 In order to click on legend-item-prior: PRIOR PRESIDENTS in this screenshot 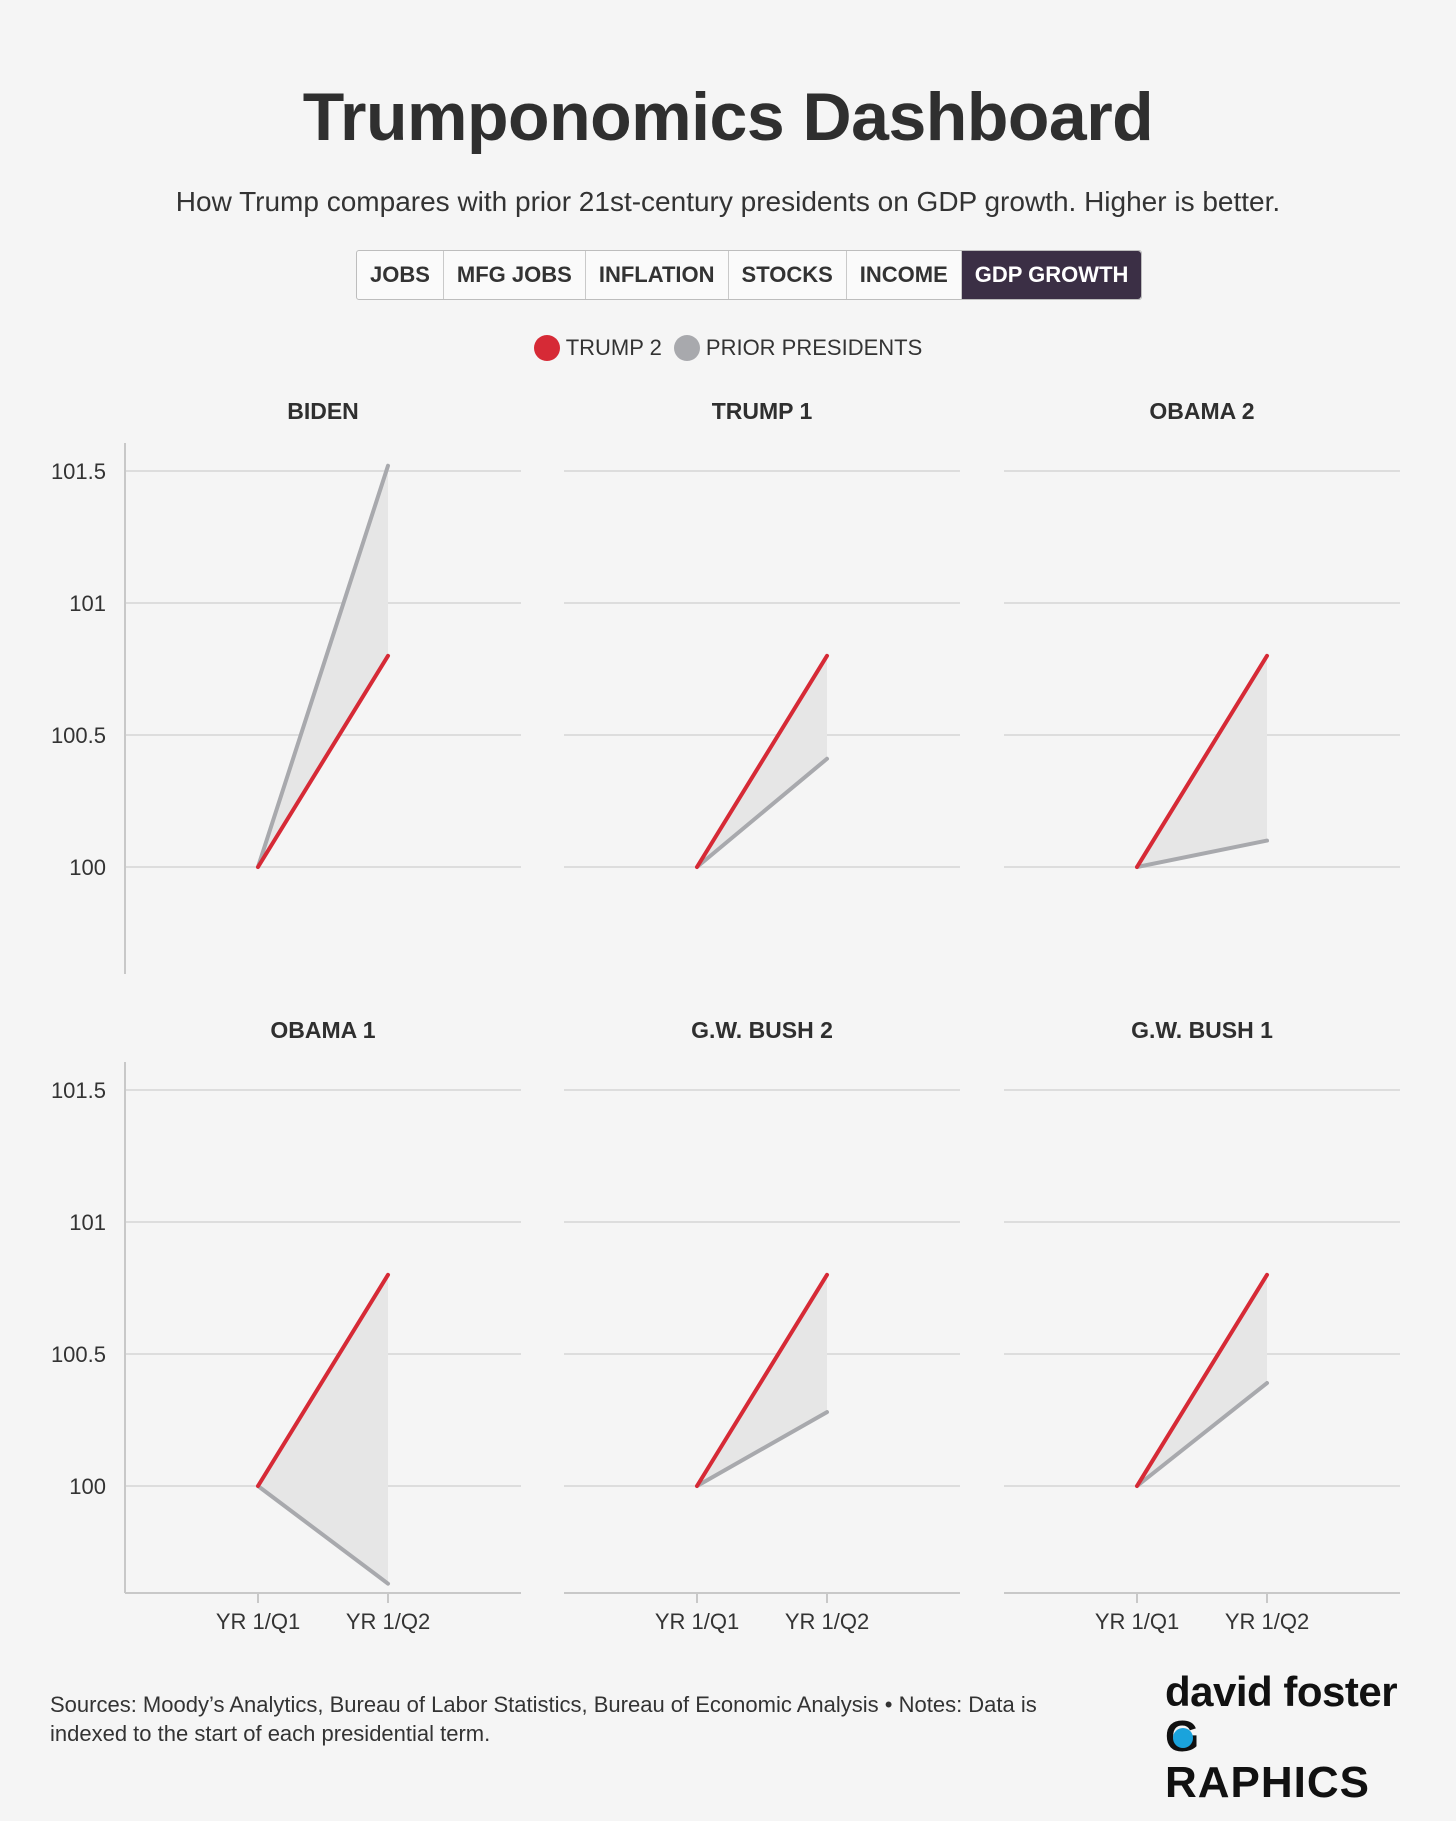, I will do `click(798, 348)`.